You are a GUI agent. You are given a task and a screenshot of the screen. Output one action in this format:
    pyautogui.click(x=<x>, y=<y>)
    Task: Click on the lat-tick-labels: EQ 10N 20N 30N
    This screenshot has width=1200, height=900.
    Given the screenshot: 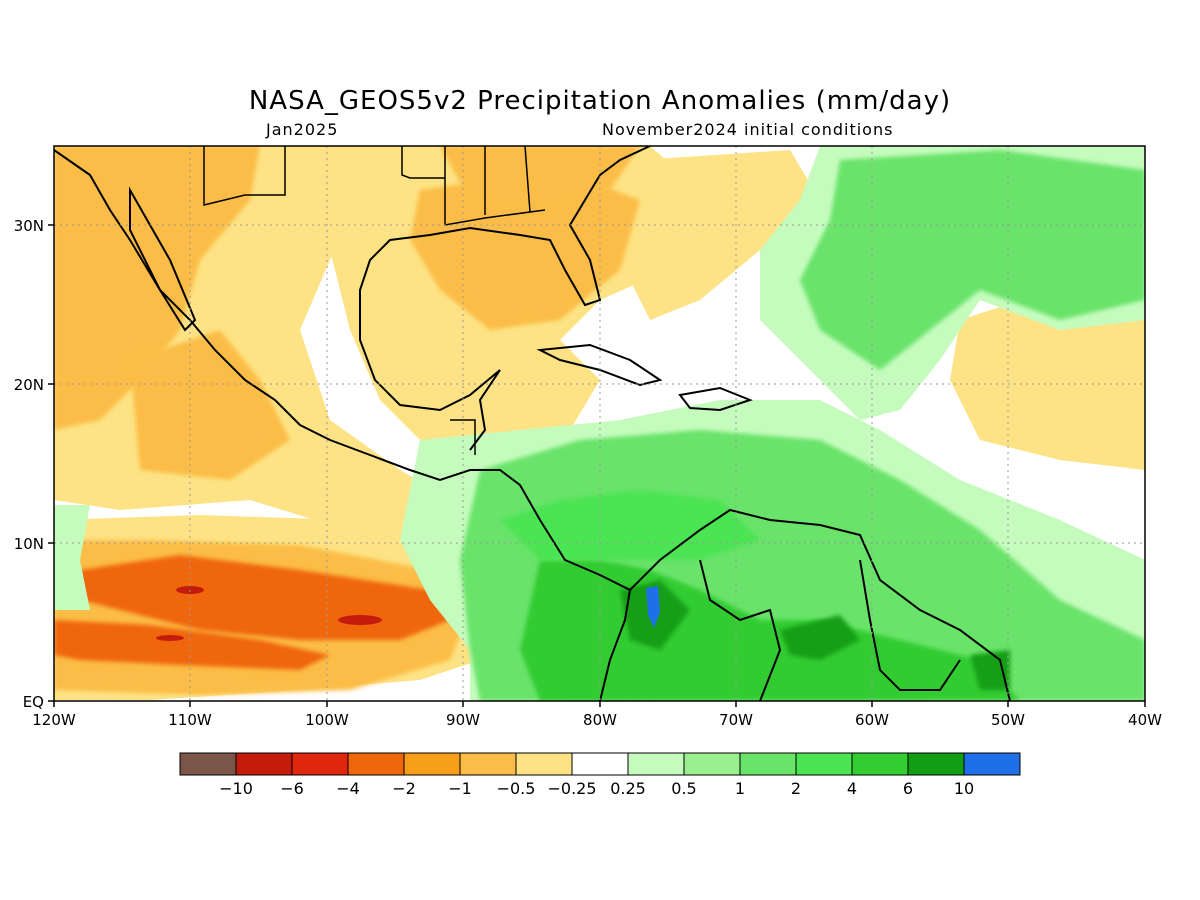 What is the action you would take?
    pyautogui.click(x=29, y=464)
    